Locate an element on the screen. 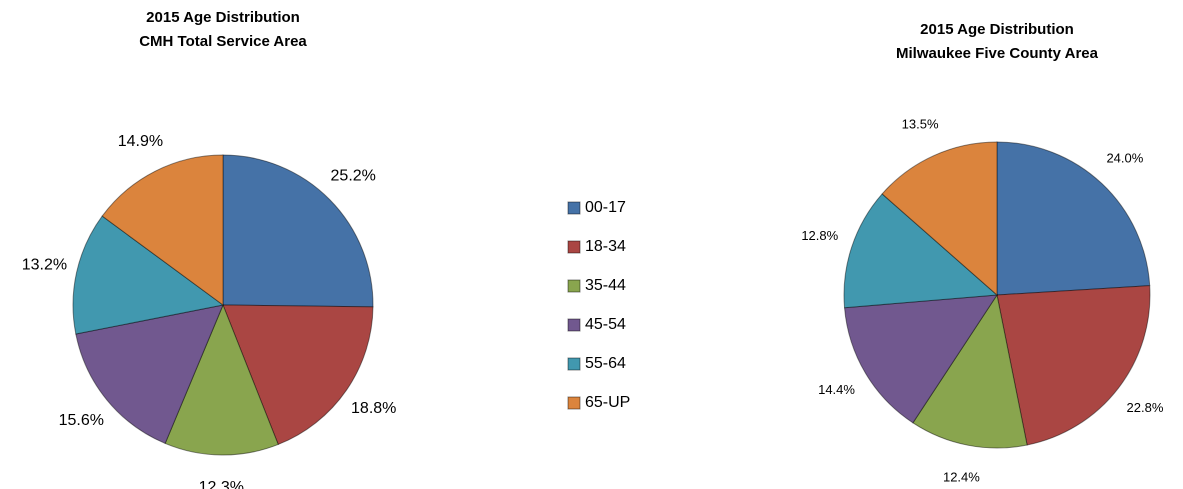 This screenshot has height=489, width=1183. data-label: 18.8% is located at coordinates (373, 408).